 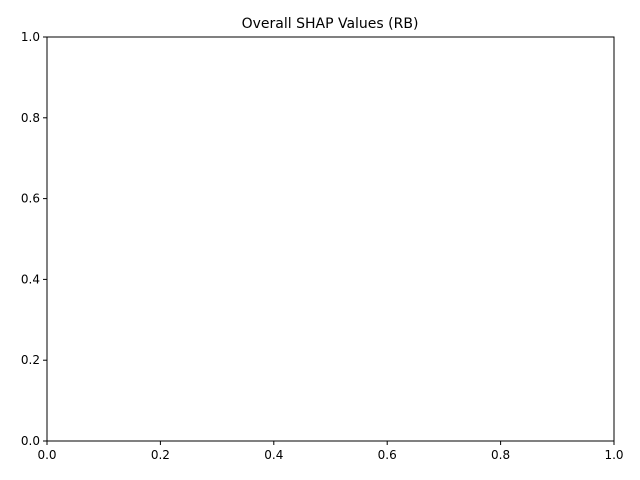 What do you see at coordinates (30, 279) in the screenshot?
I see `y-tick-label: 0.4` at bounding box center [30, 279].